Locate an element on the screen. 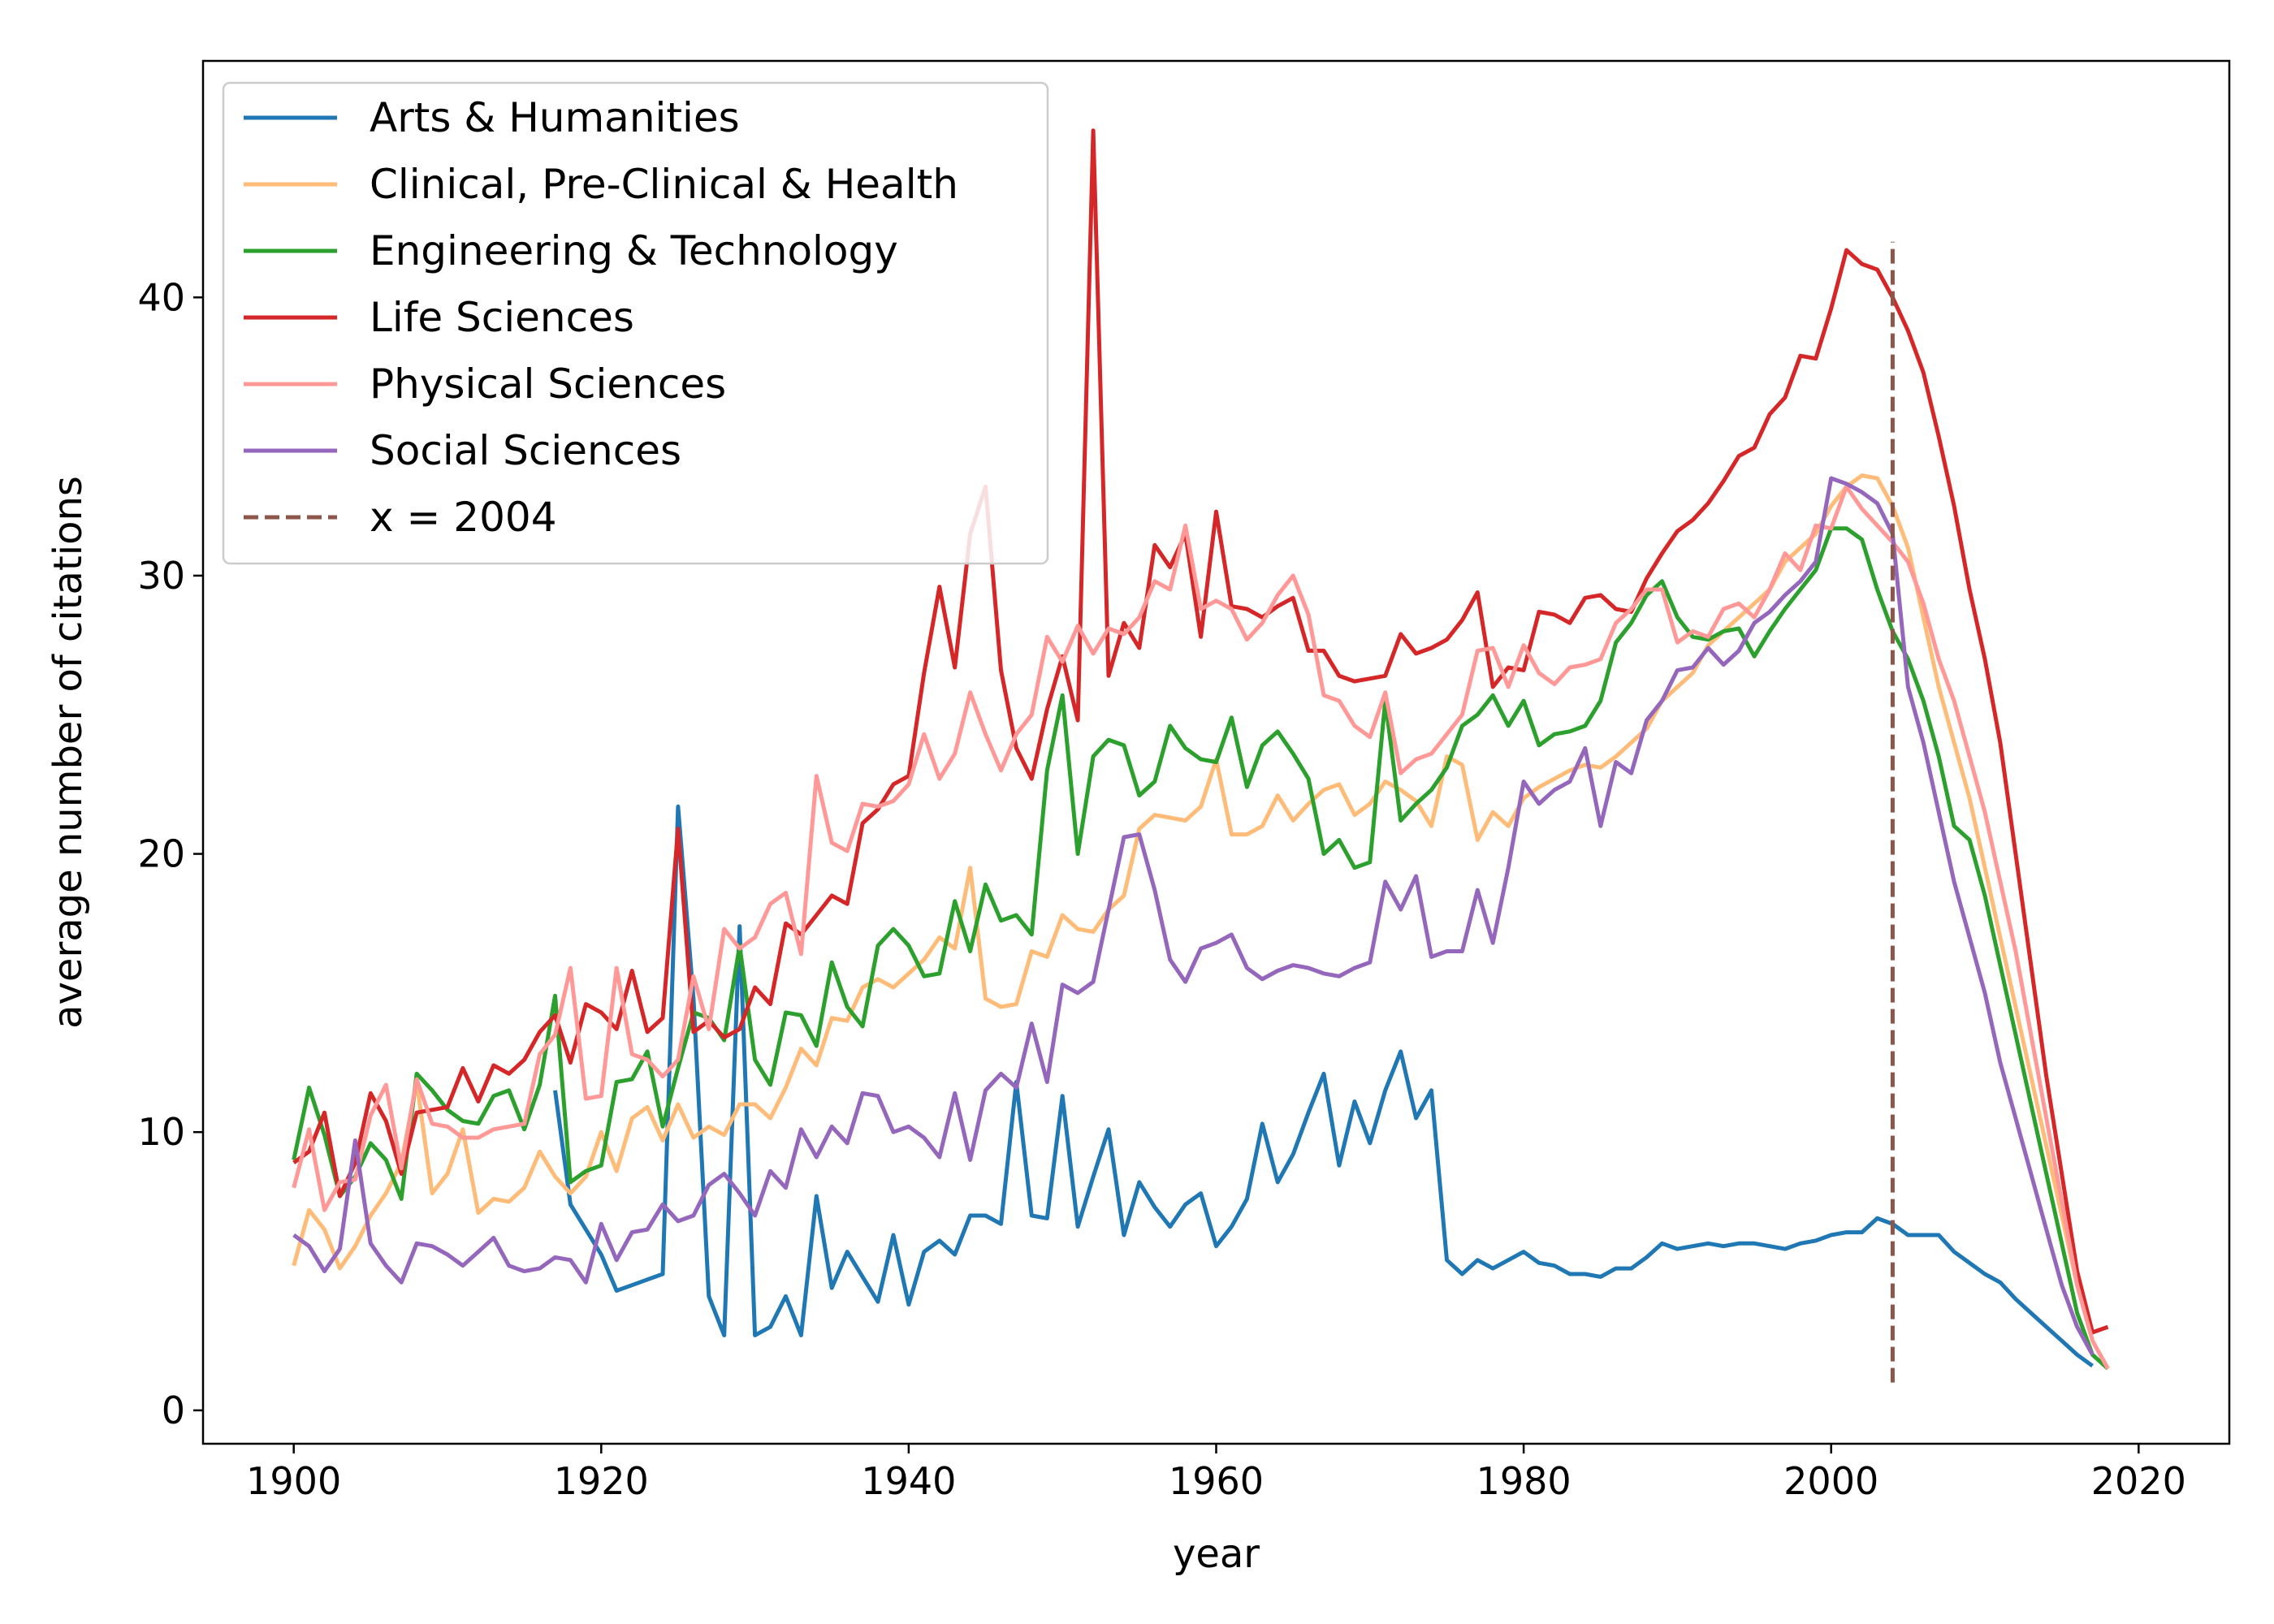 This screenshot has width=2274, height=1624. y-axis-label: average number of citations is located at coordinates (68, 753).